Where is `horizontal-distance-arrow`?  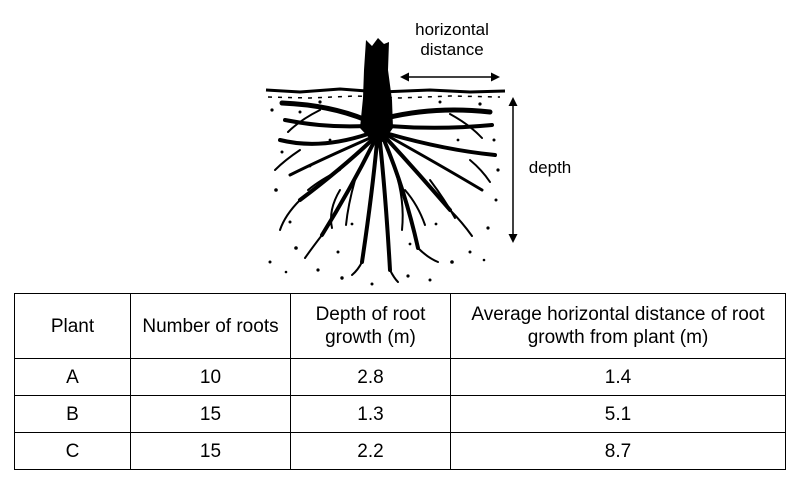 horizontal-distance-arrow is located at coordinates (450, 77).